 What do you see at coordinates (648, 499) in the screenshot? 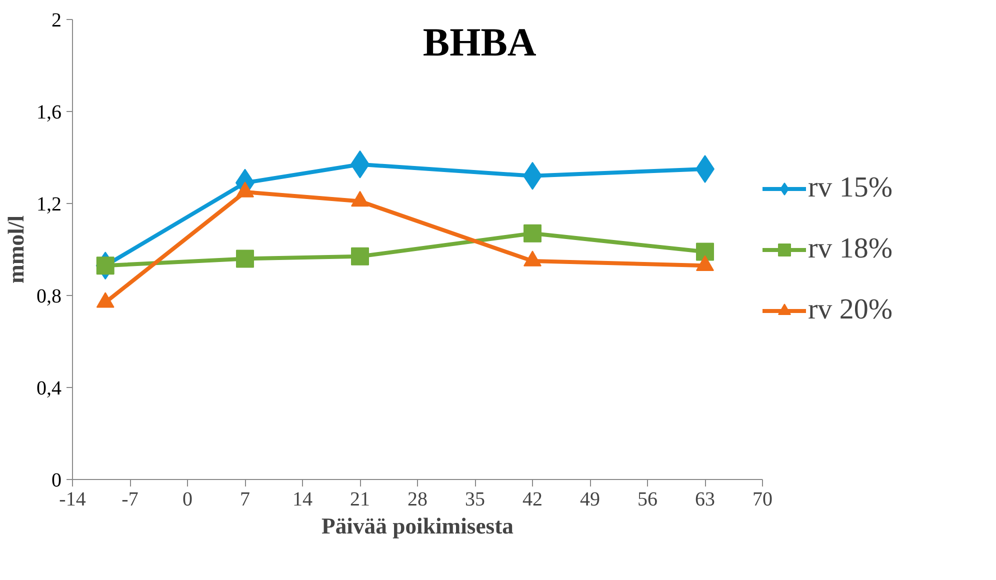
I see `x-tick-label: 56` at bounding box center [648, 499].